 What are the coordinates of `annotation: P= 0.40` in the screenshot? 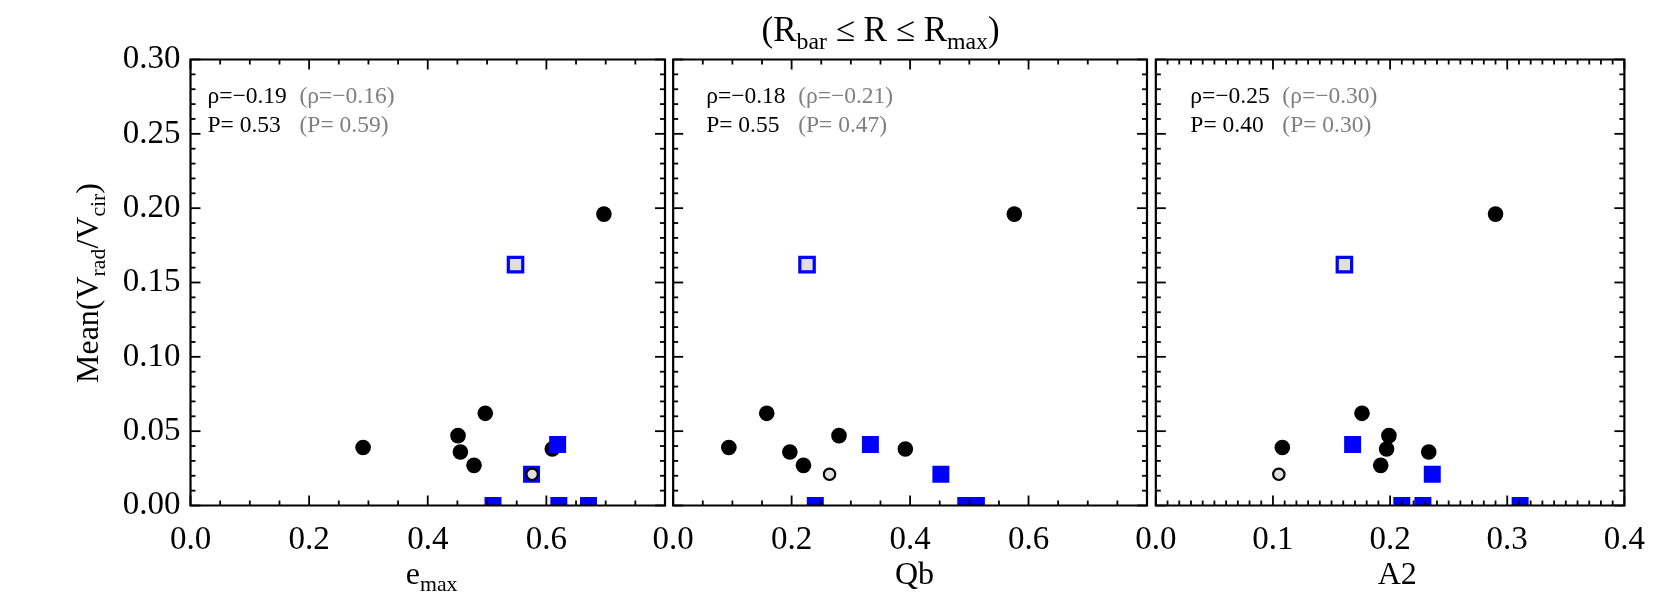 It's located at (1227, 123).